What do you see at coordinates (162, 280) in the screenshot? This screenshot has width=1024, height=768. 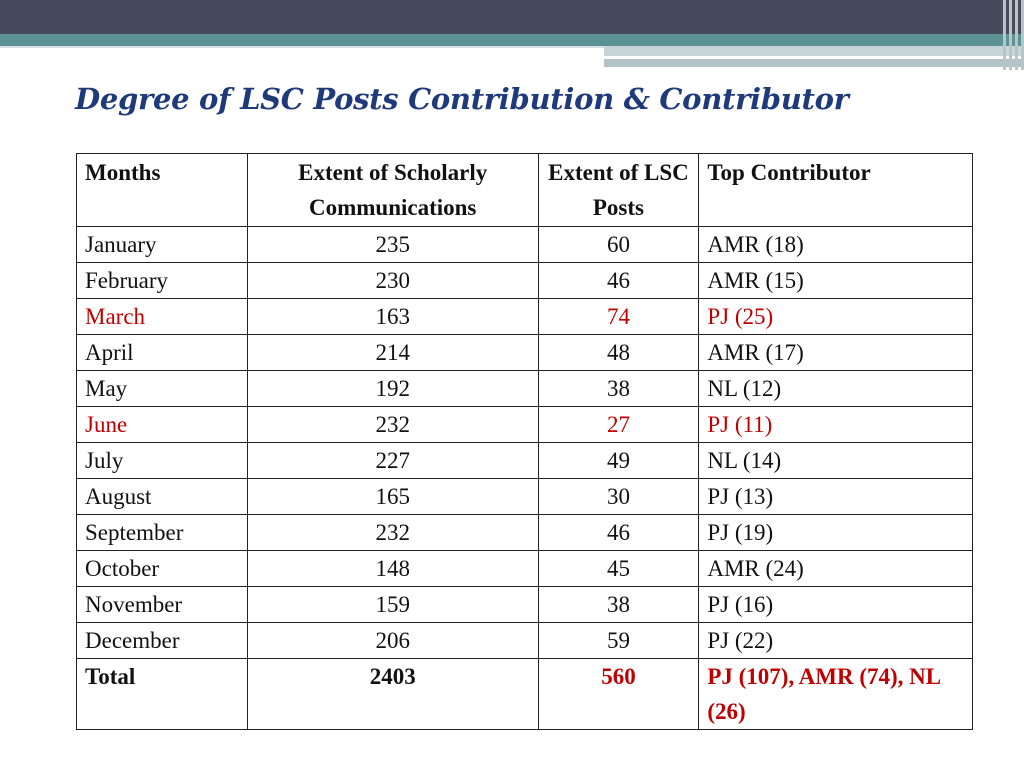 I see `month-cell: February` at bounding box center [162, 280].